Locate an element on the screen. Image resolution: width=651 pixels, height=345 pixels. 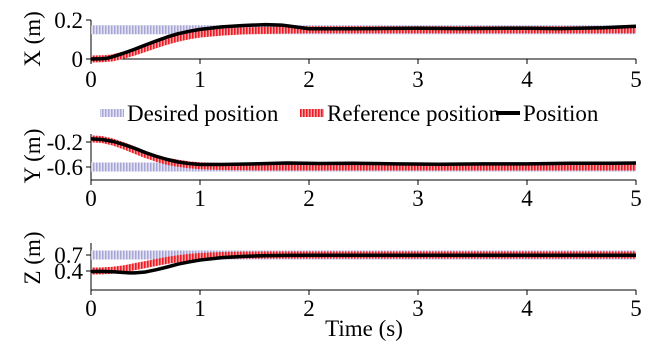
y-tick-label: 0.2 is located at coordinates (68, 20).